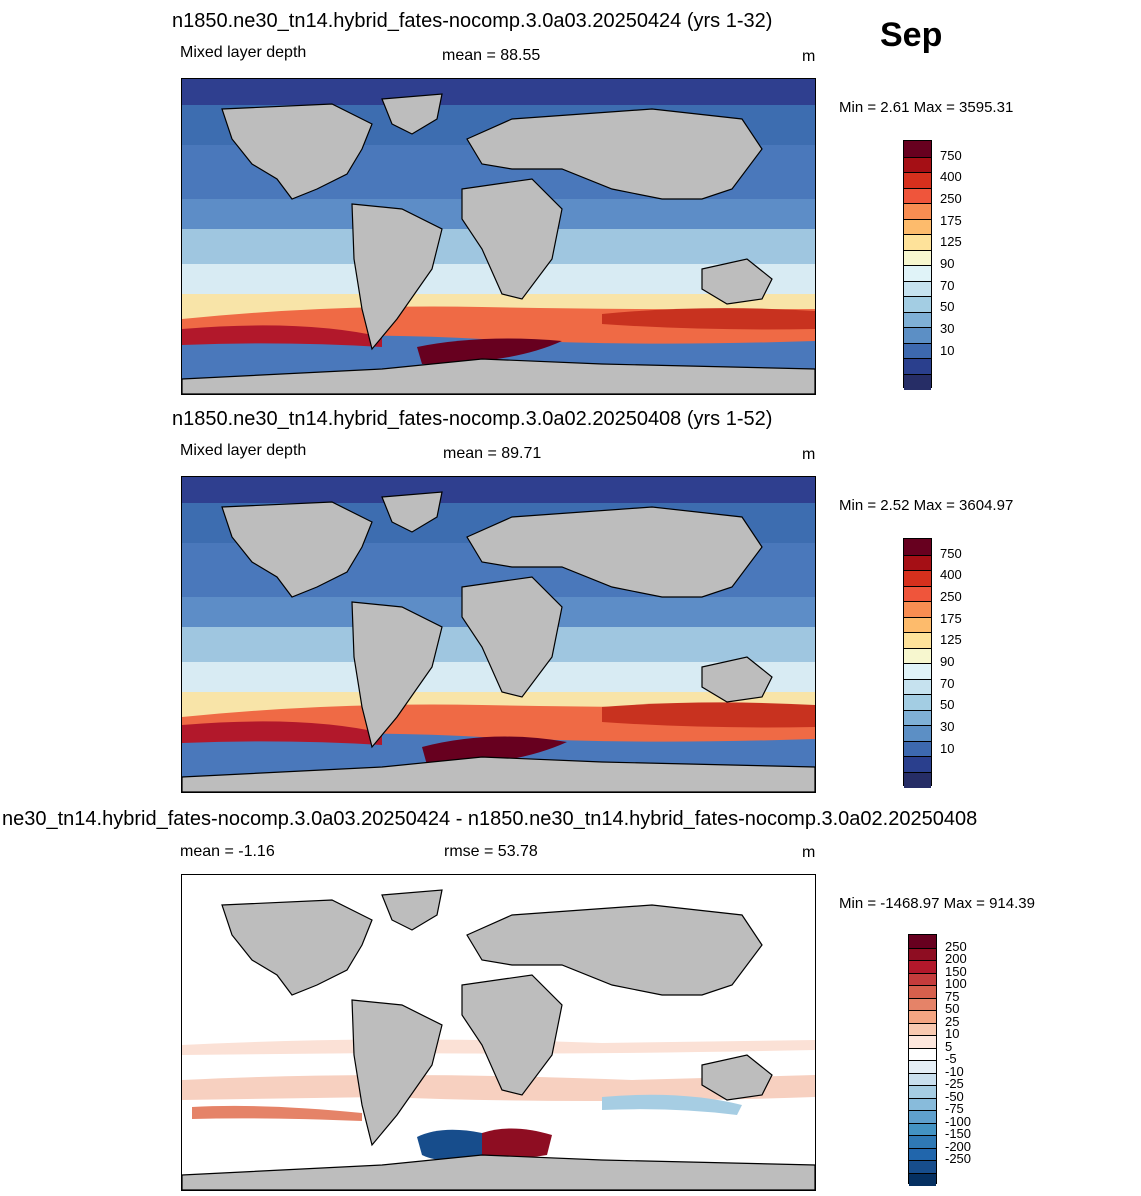 Image resolution: width=1141 pixels, height=1196 pixels. What do you see at coordinates (958, 1133) in the screenshot?
I see `colorbar-label: -150` at bounding box center [958, 1133].